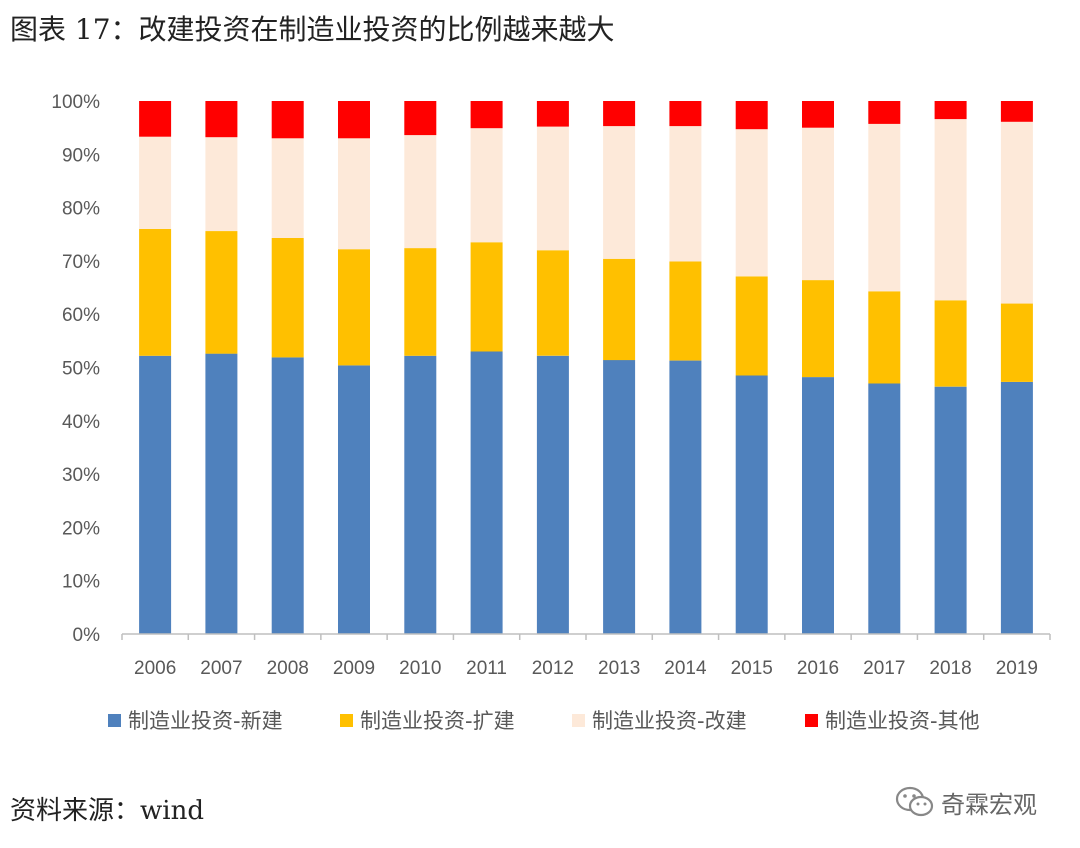  Describe the element at coordinates (354, 668) in the screenshot. I see `x-tick-label: 2009` at that location.